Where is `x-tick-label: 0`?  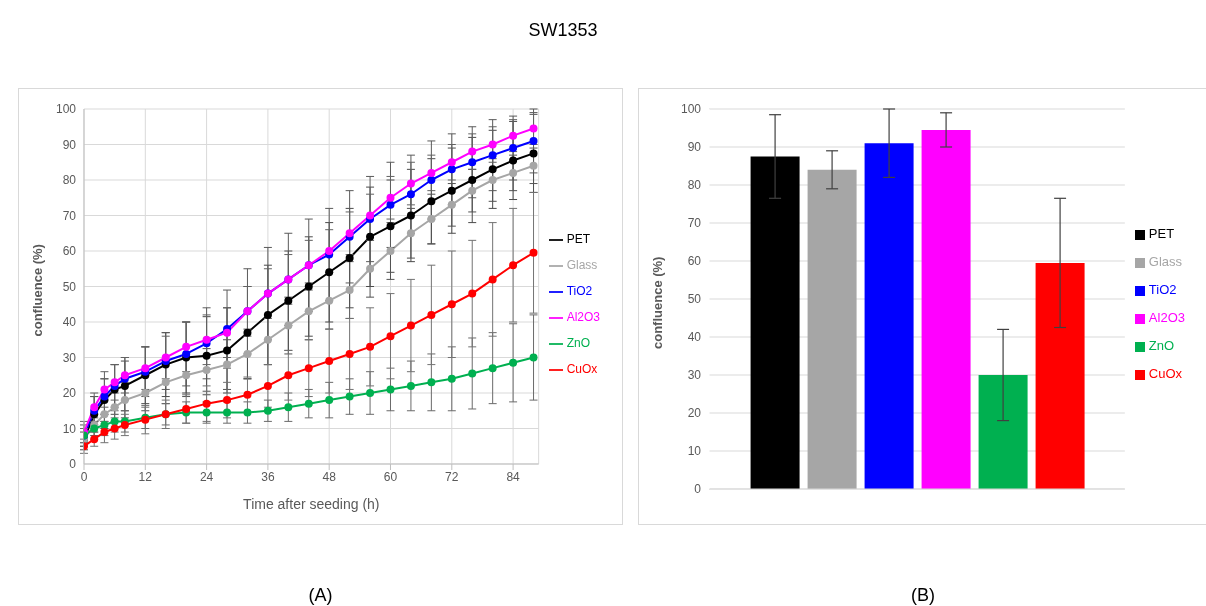
x-tick-label: 0 is located at coordinates (84, 476).